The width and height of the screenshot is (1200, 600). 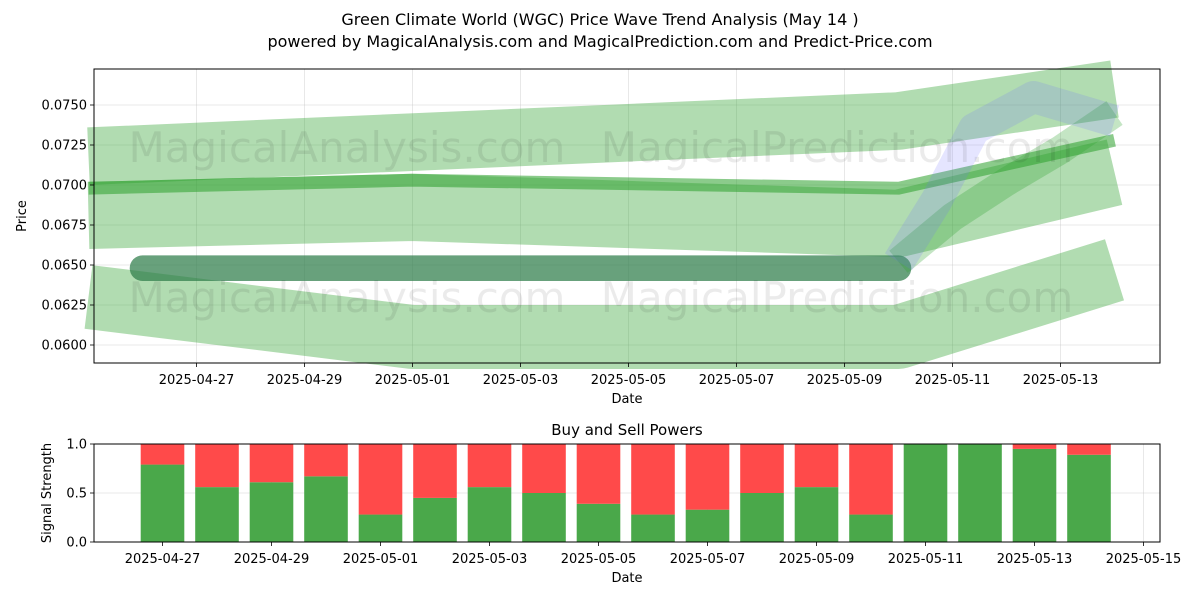 What do you see at coordinates (926, 559) in the screenshot?
I see `signal-x-tick-label: 2025-05-11` at bounding box center [926, 559].